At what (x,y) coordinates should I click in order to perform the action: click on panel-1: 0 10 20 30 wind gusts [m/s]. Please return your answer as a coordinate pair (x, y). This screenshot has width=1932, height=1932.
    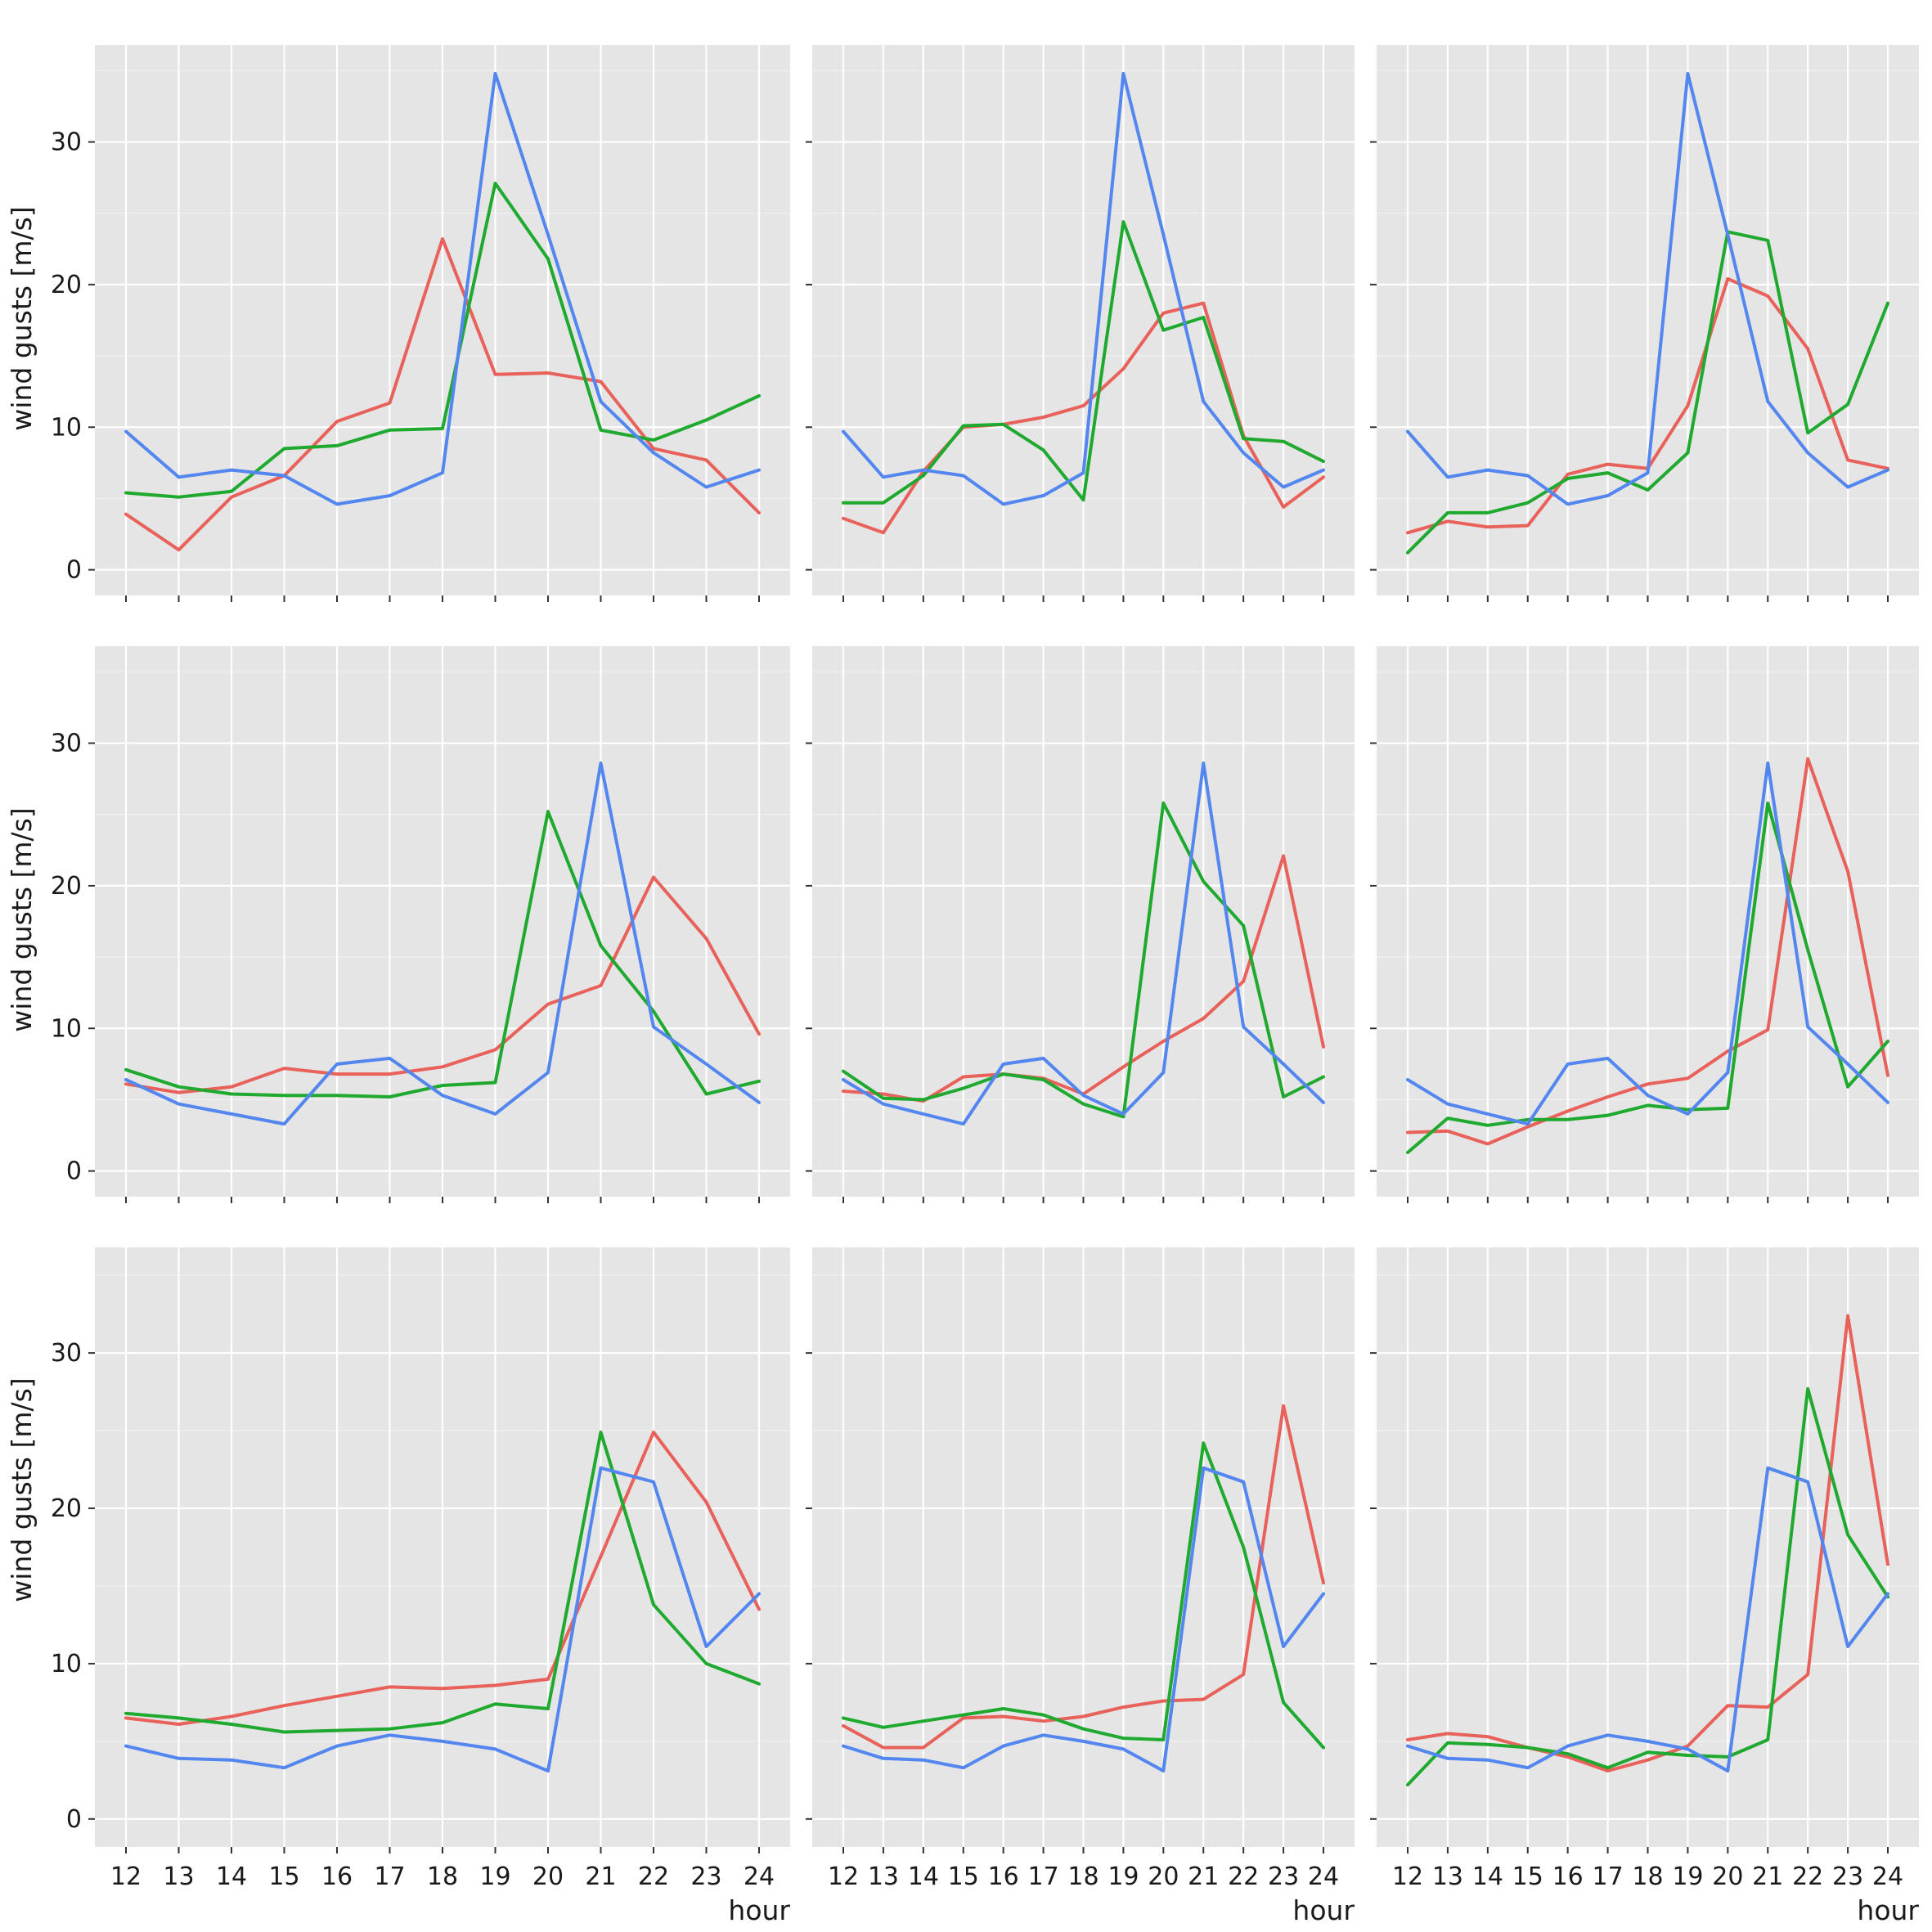
    Looking at the image, I should click on (398, 324).